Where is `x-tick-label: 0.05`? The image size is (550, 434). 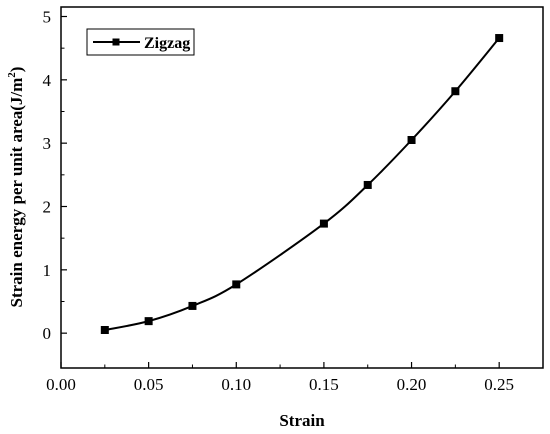
x-tick-label: 0.05 is located at coordinates (149, 384).